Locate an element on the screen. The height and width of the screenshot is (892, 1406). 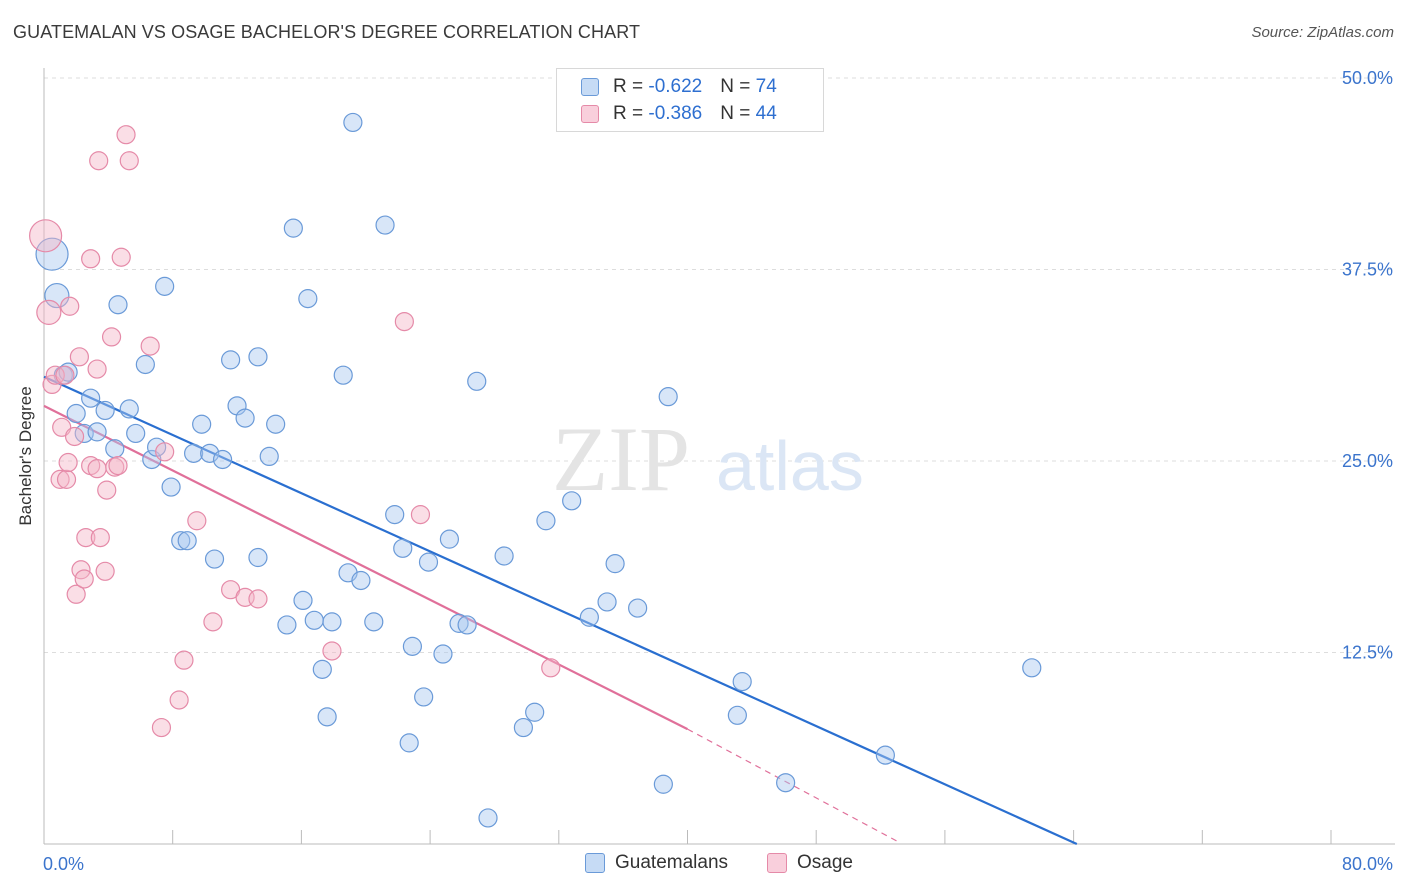
legend-n-value: 44 is located at coordinates (766, 113).